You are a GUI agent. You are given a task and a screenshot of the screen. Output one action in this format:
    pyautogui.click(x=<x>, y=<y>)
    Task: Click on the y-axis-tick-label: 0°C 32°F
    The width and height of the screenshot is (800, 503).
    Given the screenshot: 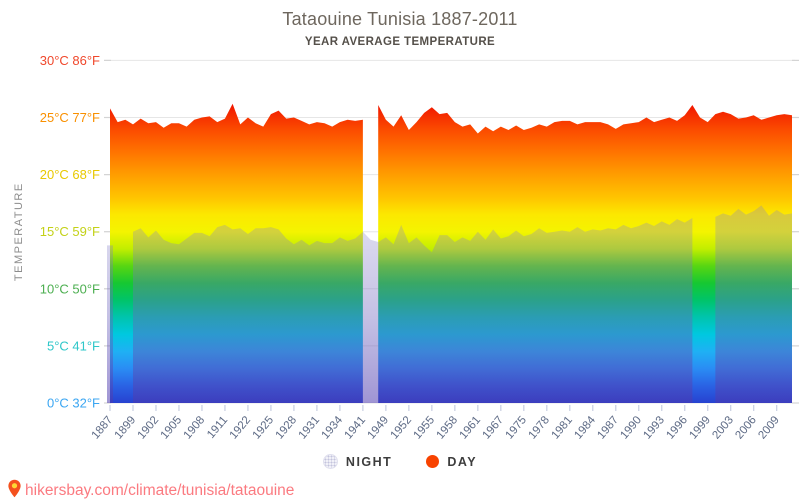 What is the action you would take?
    pyautogui.click(x=73, y=403)
    